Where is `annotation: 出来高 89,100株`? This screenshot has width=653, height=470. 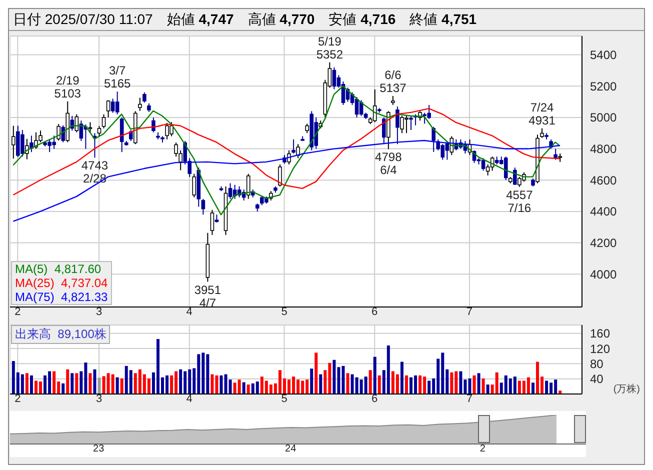 annotation: 出来高 89,100株 is located at coordinates (60, 334).